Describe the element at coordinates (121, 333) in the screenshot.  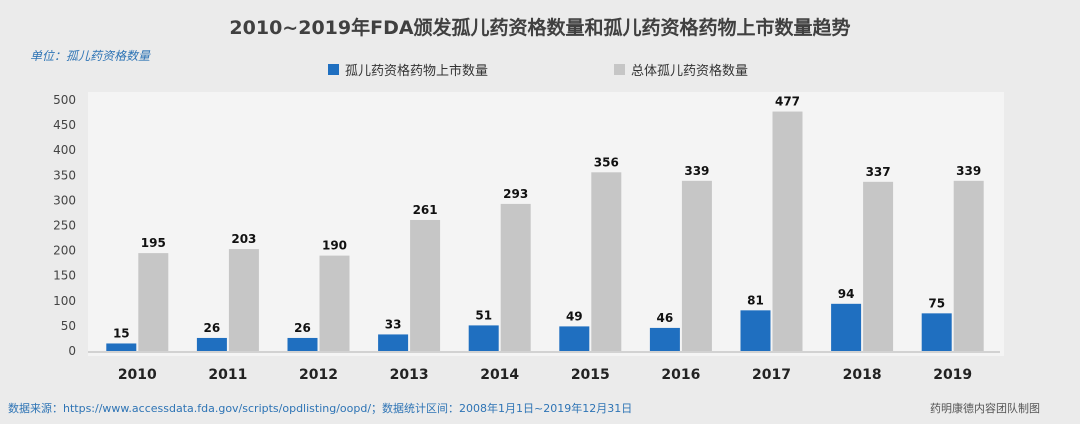
I see `data-label-launched: 15` at that location.